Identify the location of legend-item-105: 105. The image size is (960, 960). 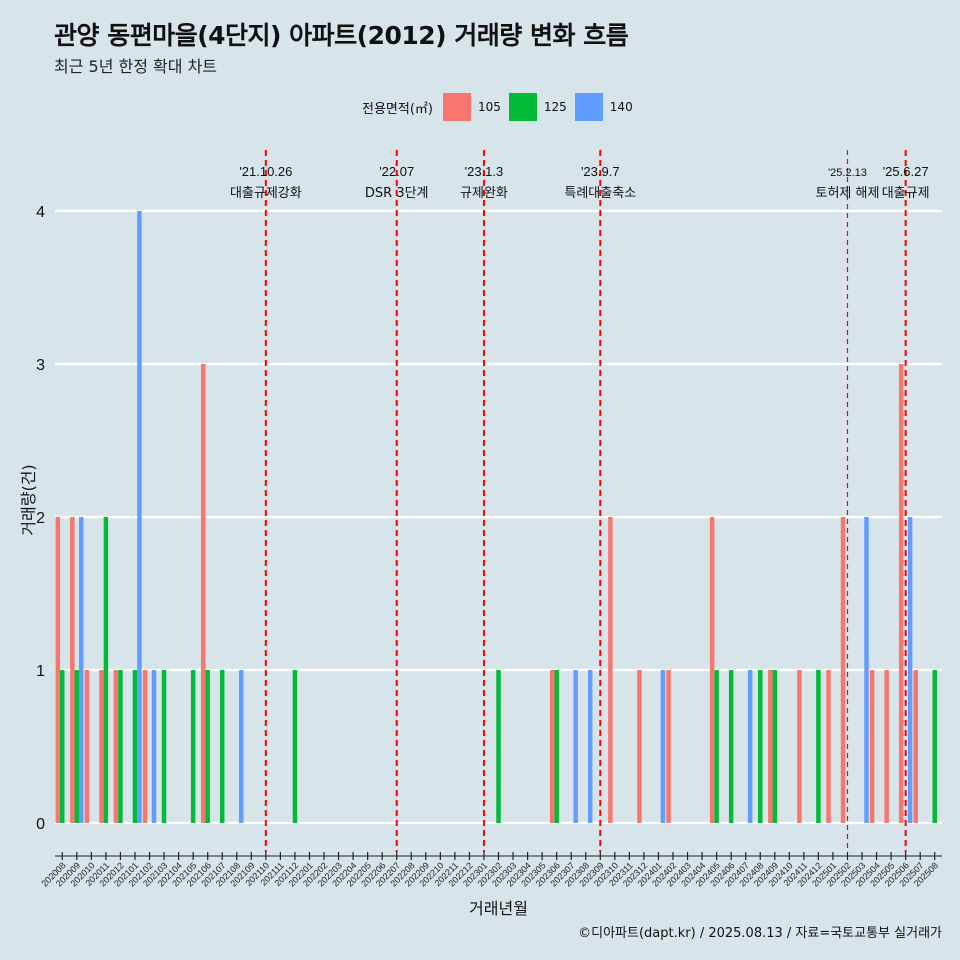
(471, 107).